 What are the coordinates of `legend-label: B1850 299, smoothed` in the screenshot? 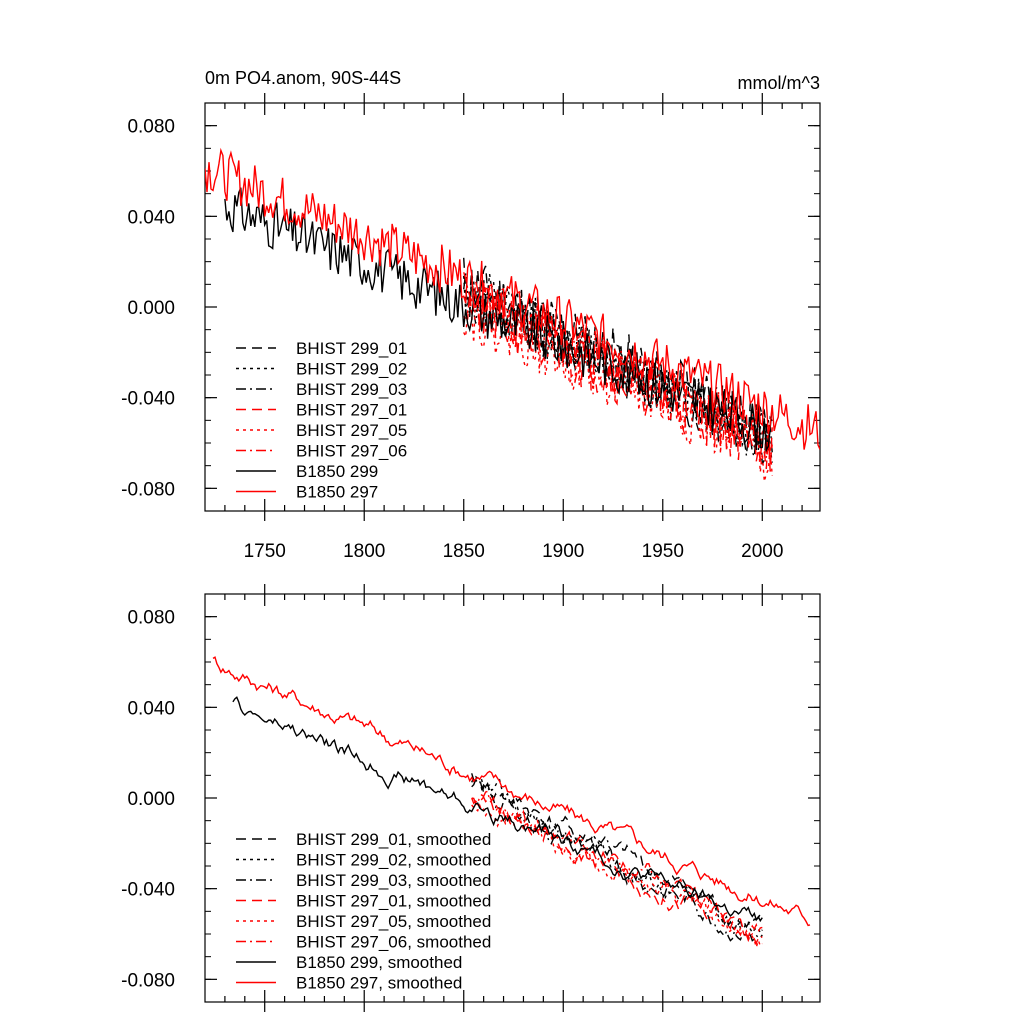 It's located at (379, 962).